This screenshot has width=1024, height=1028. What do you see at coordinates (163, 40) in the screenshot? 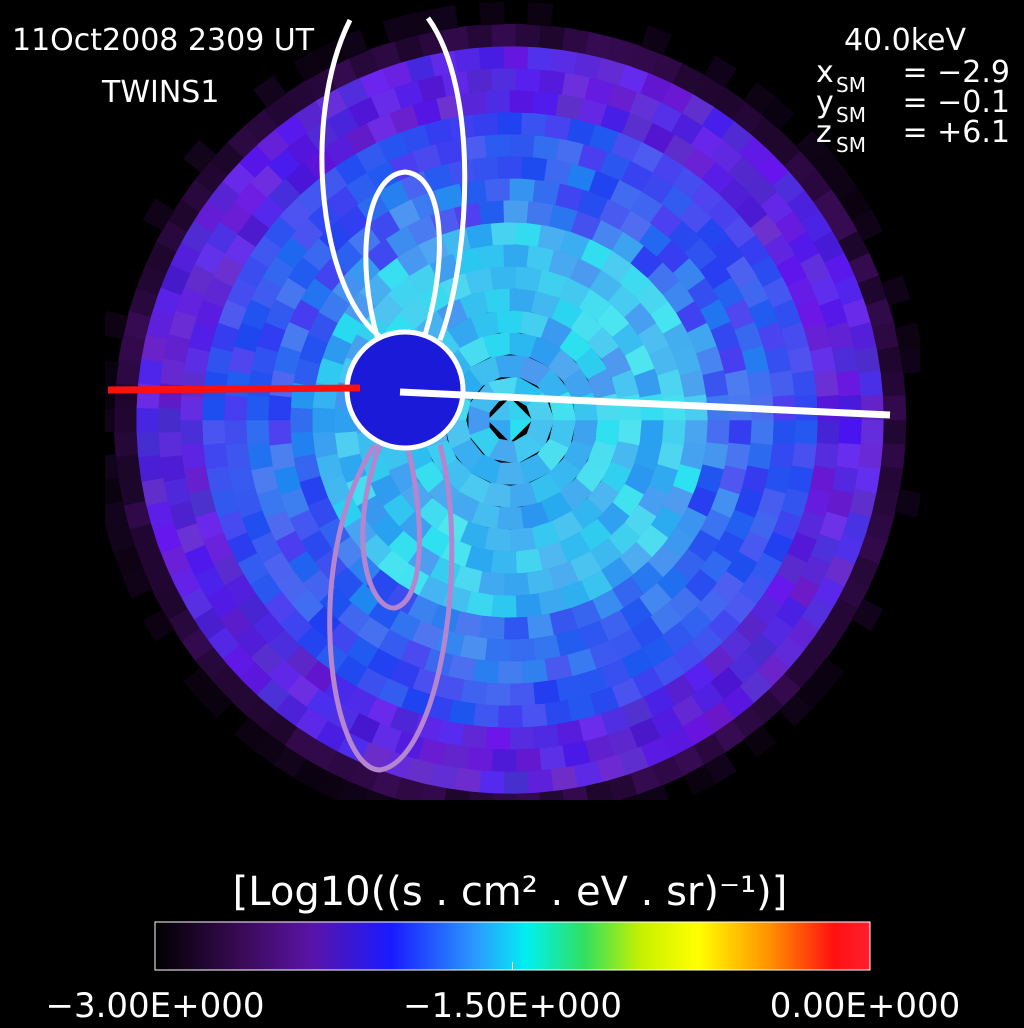
I see `timestamp: 11Oct2008 2309 UT` at bounding box center [163, 40].